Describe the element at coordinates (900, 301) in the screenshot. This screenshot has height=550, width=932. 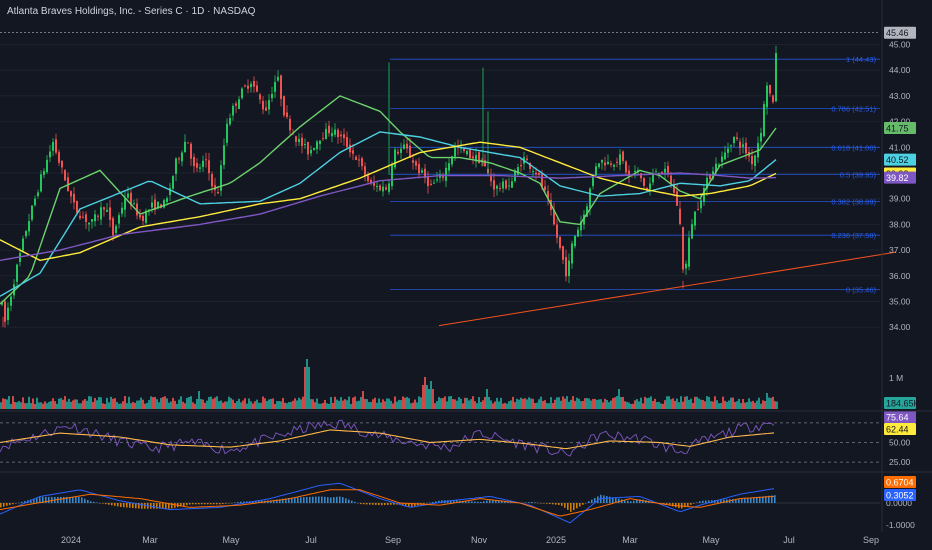
I see `price-tick-label: 35.00` at that location.